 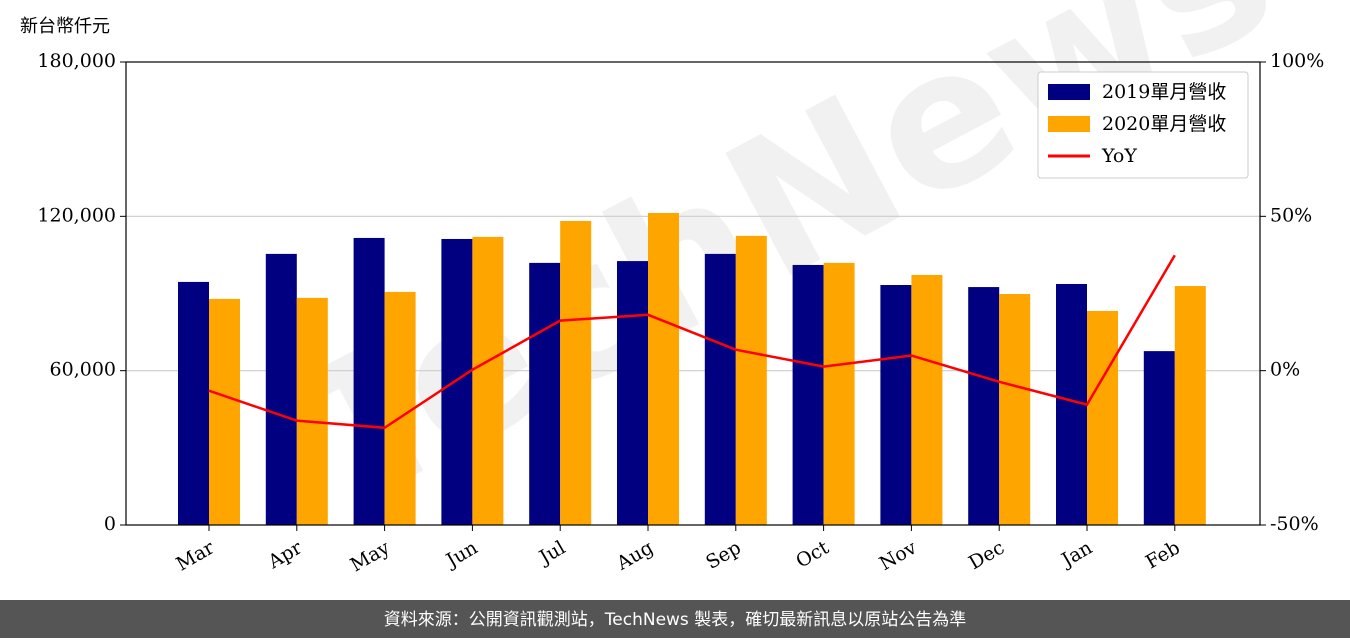 I want to click on y2-tick-label: 0%, so click(x=1285, y=370).